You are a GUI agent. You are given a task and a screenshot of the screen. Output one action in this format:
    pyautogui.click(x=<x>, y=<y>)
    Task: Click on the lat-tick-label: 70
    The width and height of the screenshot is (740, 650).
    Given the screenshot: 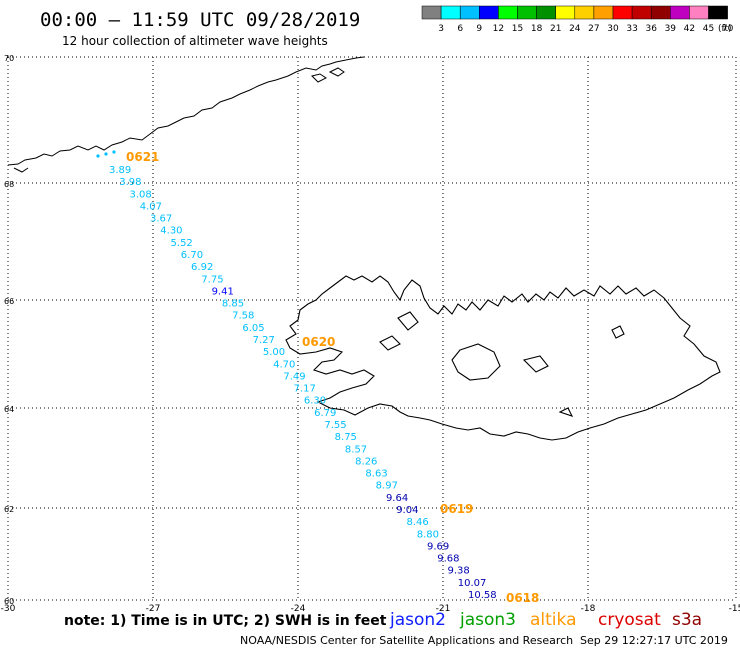 What is the action you would take?
    pyautogui.click(x=9, y=58)
    